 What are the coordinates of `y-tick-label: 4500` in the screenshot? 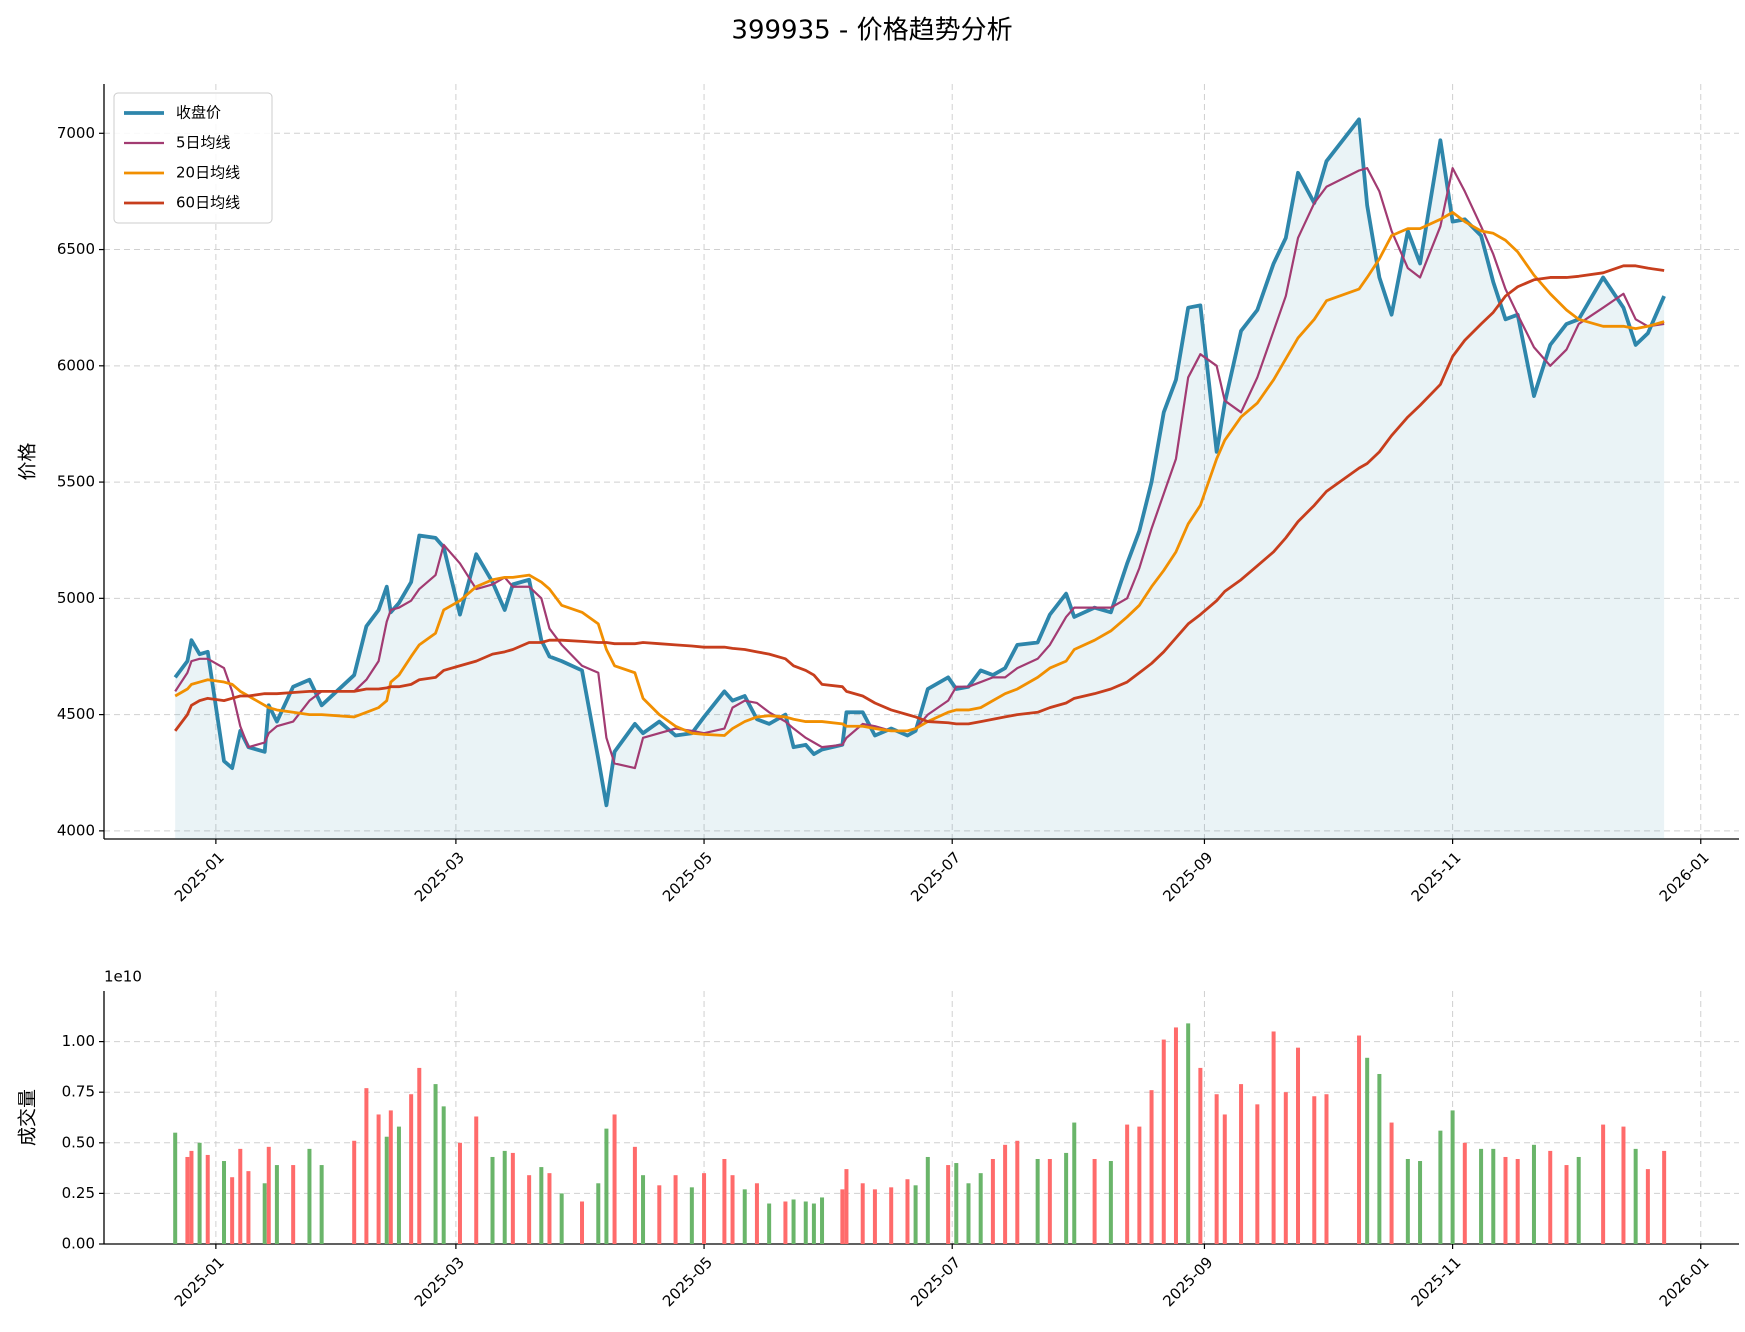 It's located at (76, 714).